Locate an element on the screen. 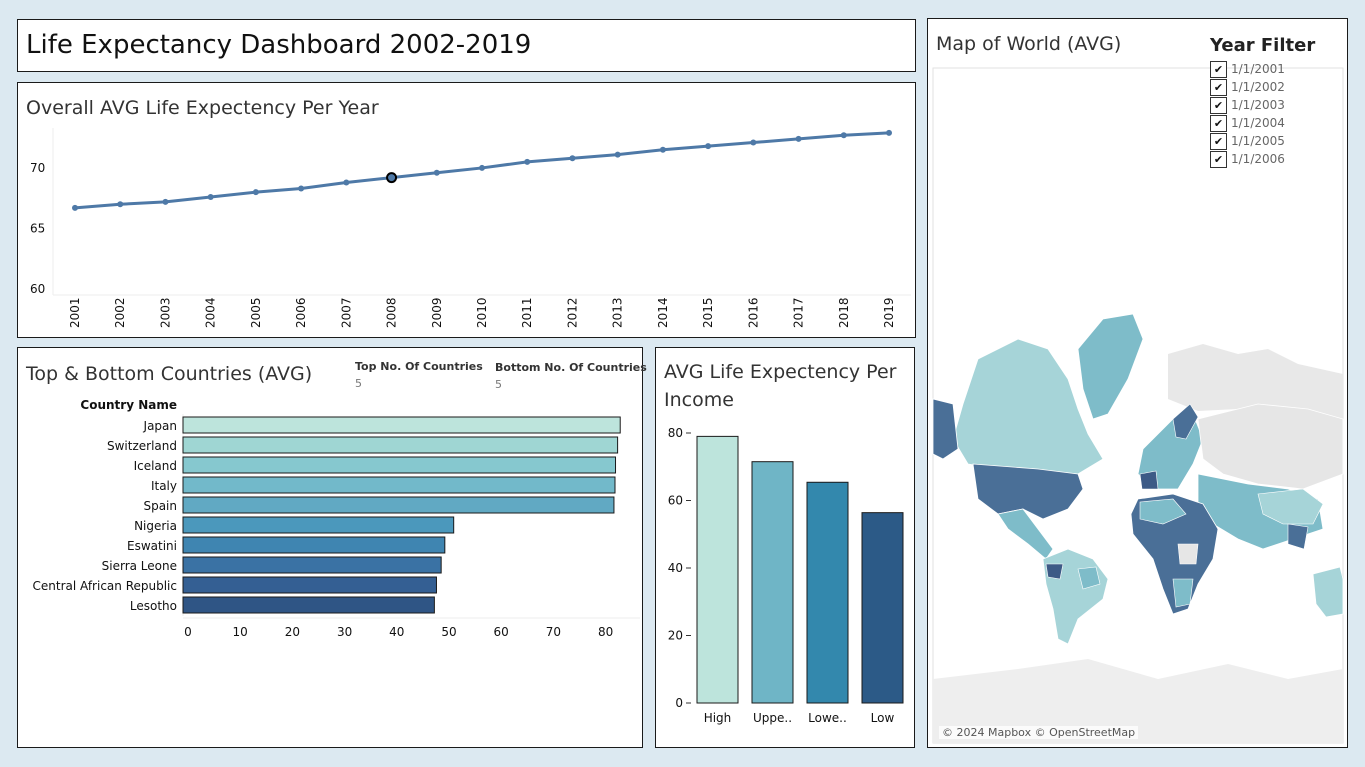  x-tick-label: 2005 is located at coordinates (256, 312).